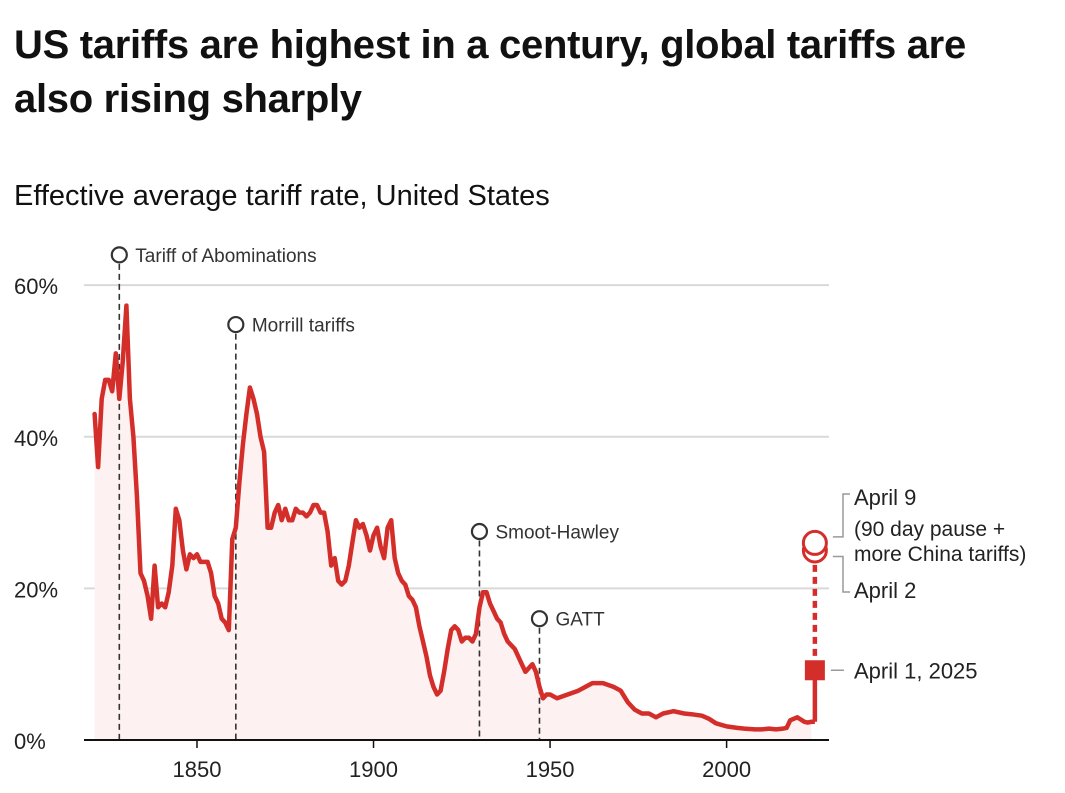  I want to click on label-april-9: April 9, so click(885, 497).